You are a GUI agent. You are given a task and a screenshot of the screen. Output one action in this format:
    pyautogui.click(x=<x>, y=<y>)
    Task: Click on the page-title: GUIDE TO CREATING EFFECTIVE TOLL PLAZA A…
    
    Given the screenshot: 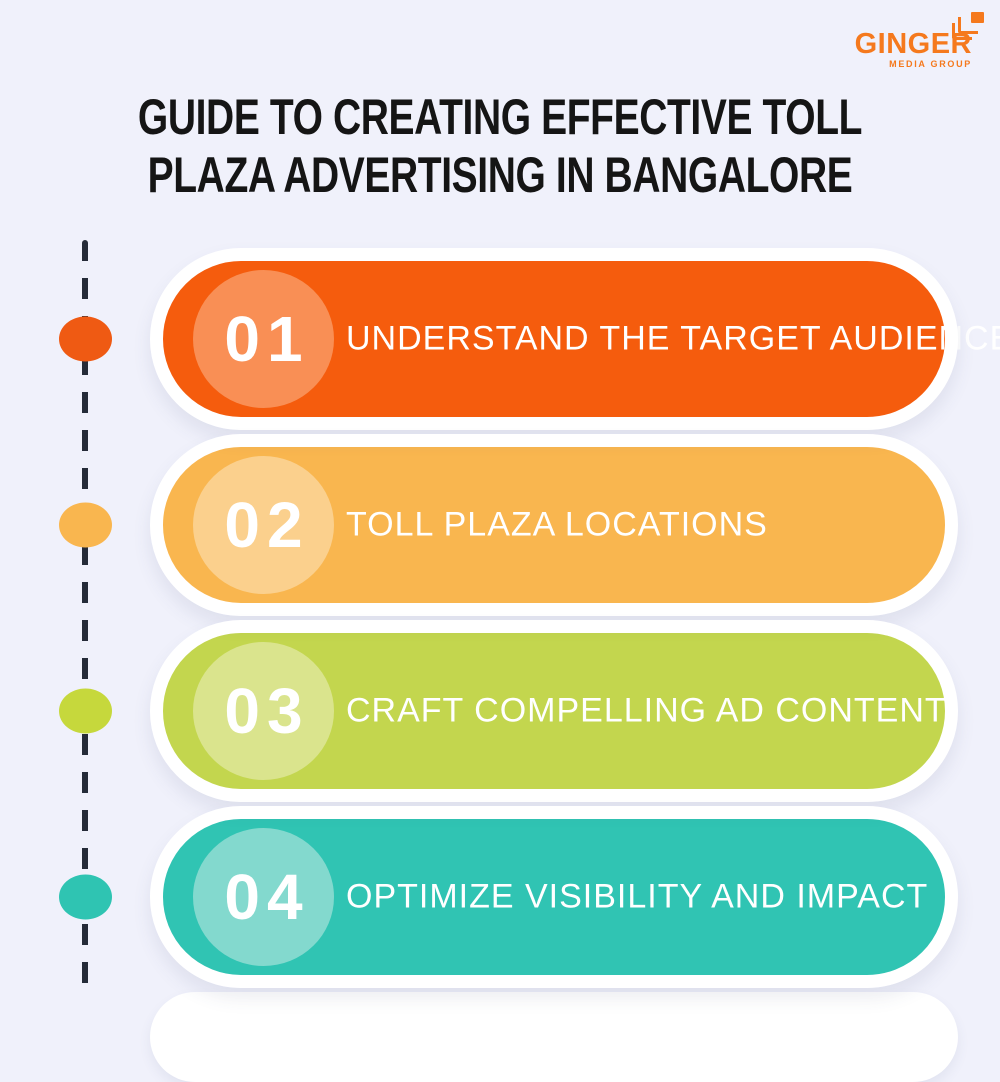 What is the action you would take?
    pyautogui.click(x=500, y=146)
    